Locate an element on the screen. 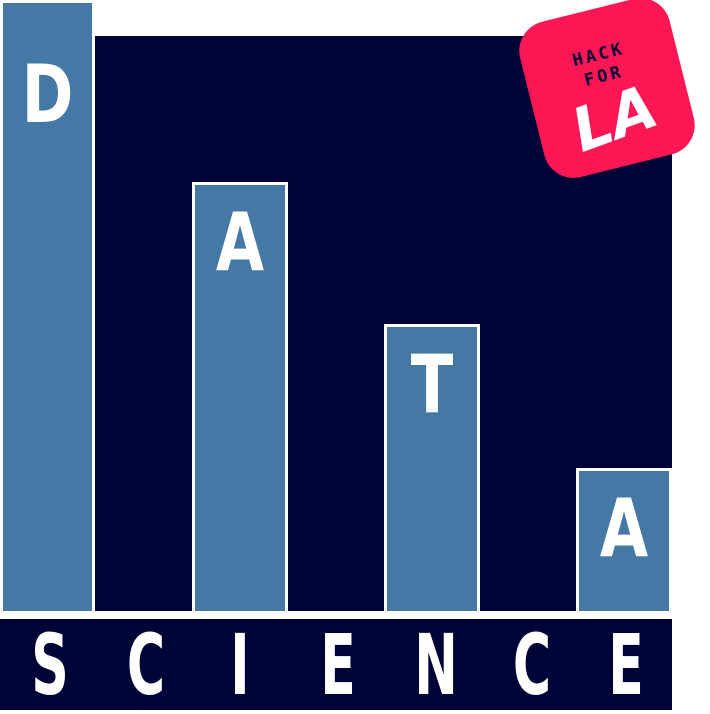  bar-t: T is located at coordinates (432, 468).